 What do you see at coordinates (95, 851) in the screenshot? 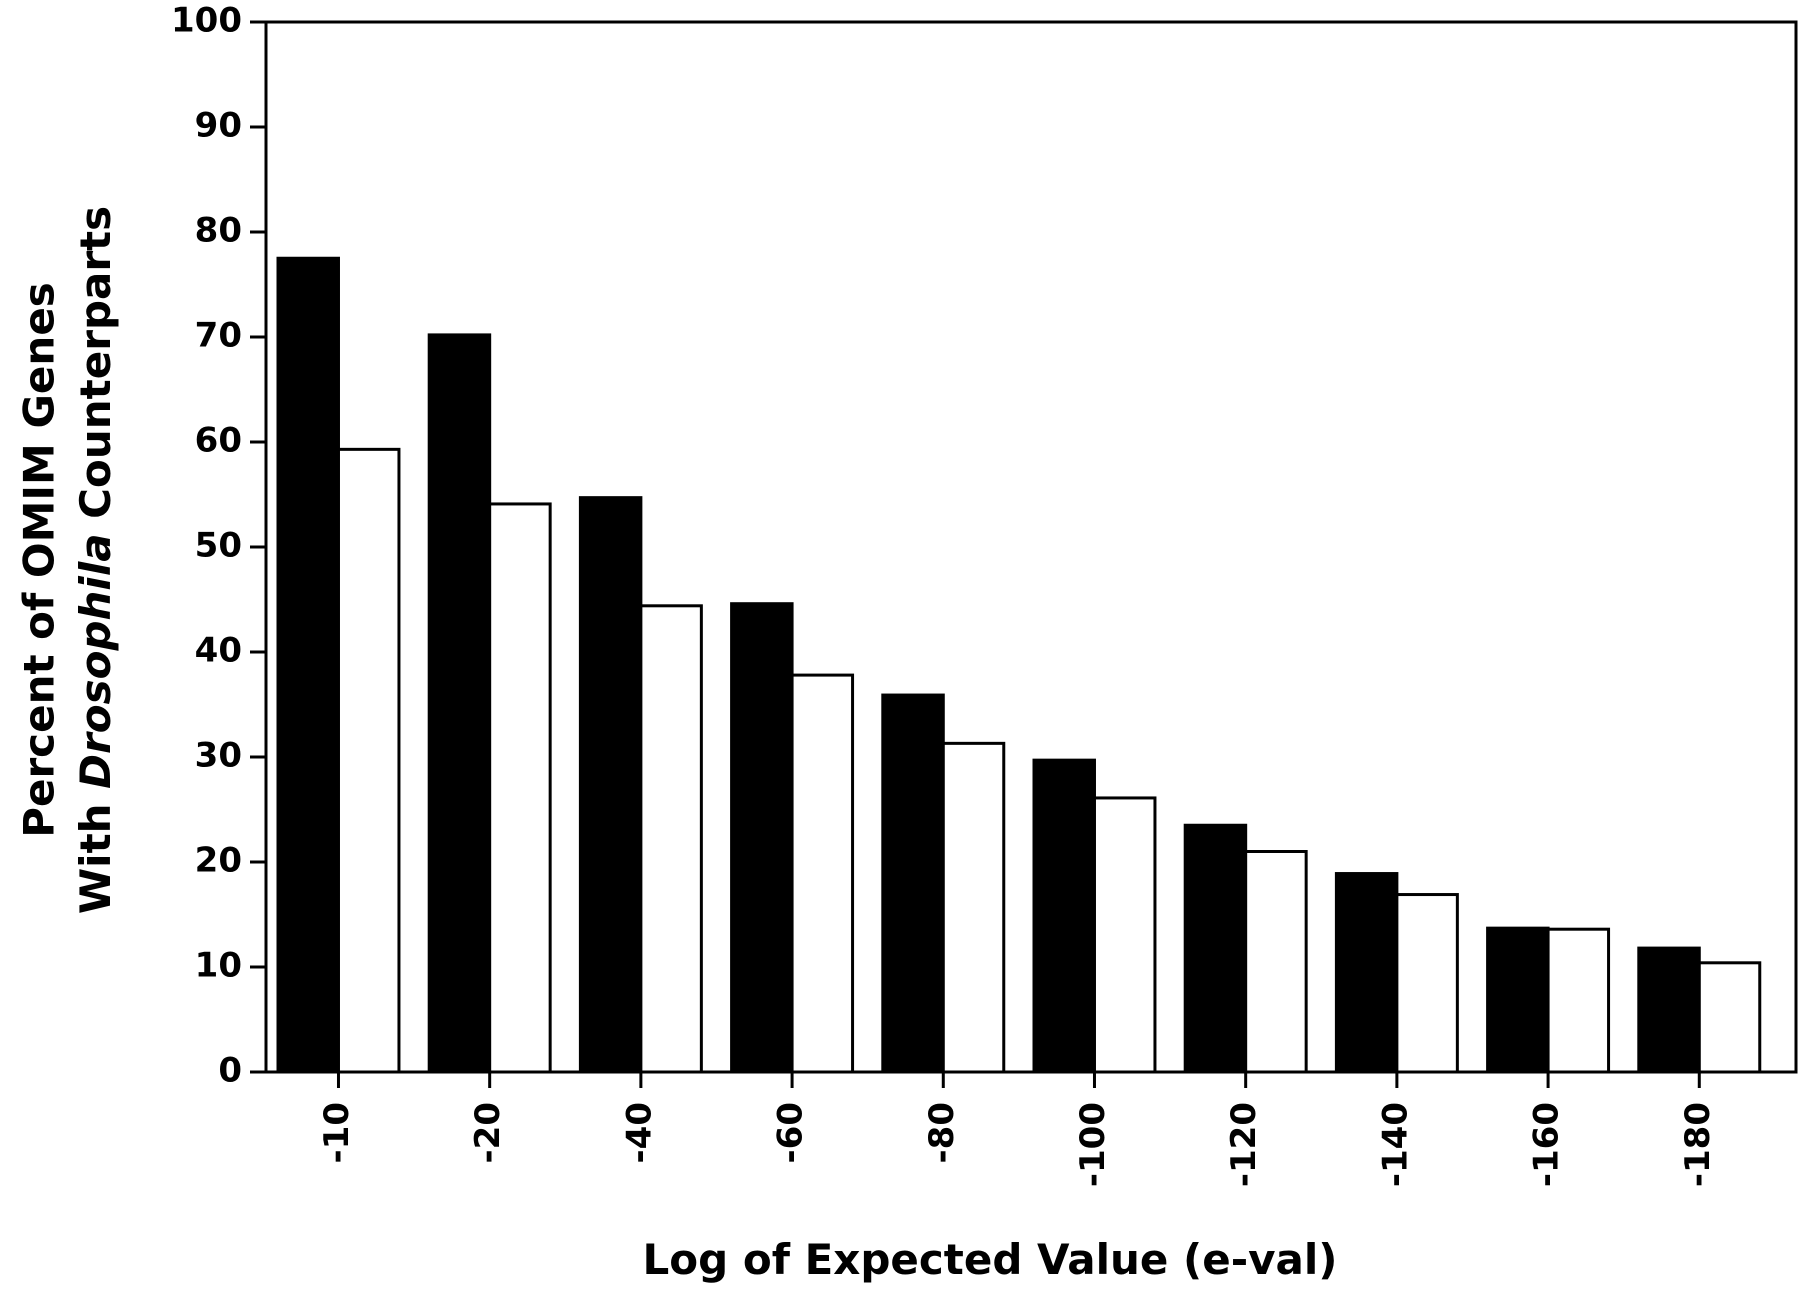
I see `y-axis-title-prefix: With` at bounding box center [95, 851].